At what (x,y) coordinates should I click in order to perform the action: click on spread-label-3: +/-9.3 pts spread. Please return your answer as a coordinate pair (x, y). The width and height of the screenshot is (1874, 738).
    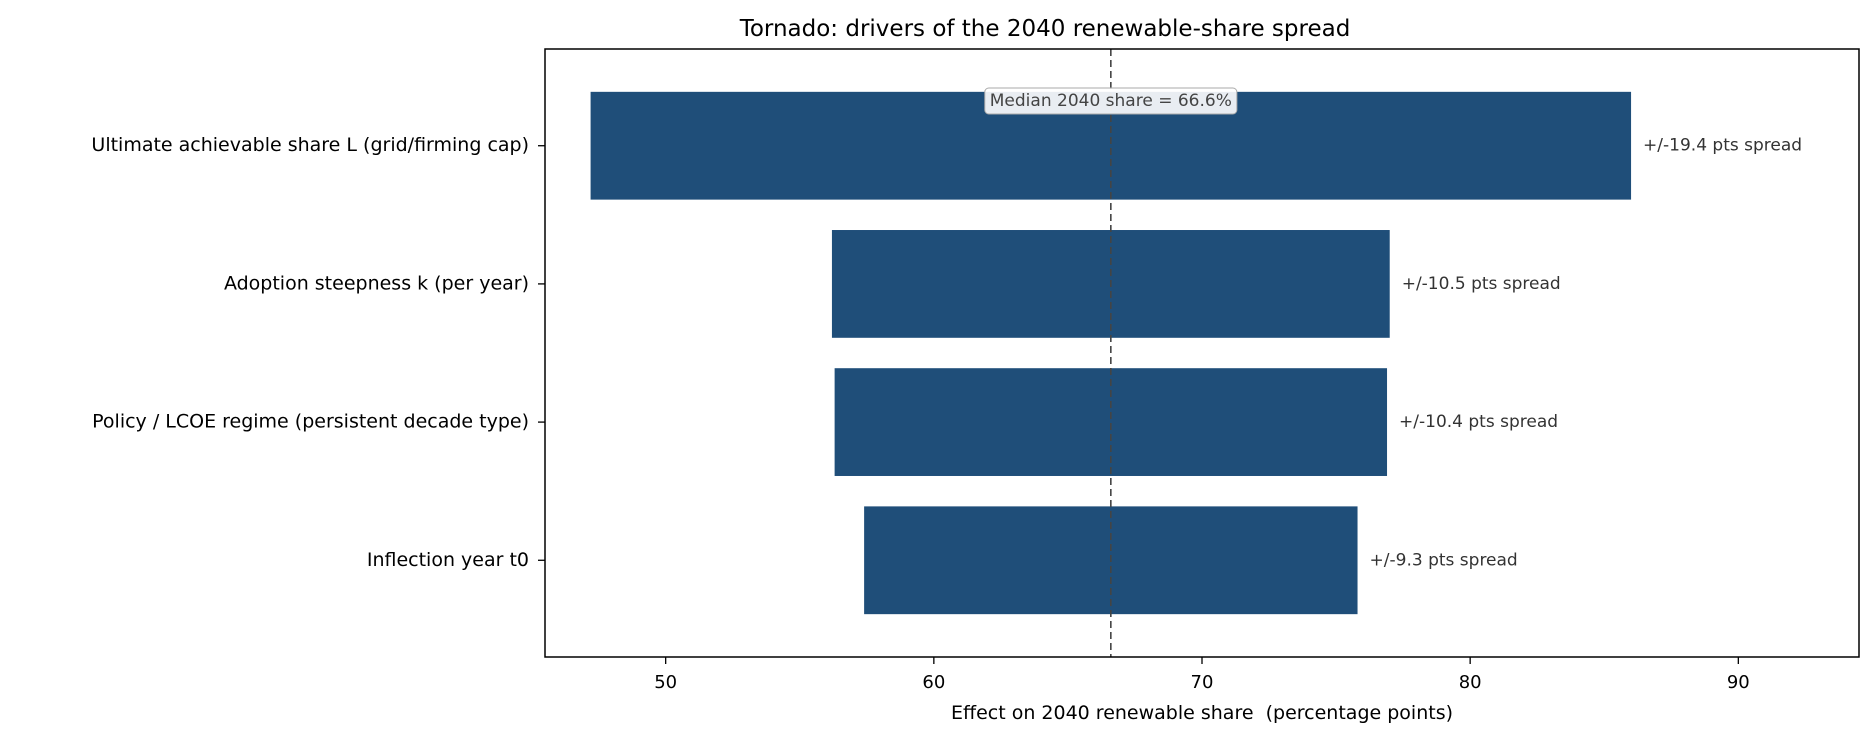
    Looking at the image, I should click on (1444, 560).